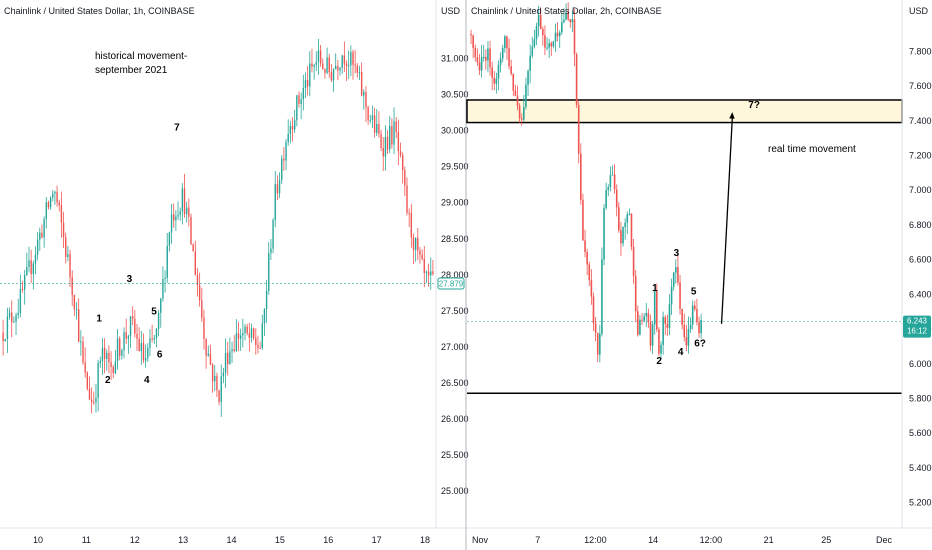  I want to click on right-annotation: real time movement, so click(812, 149).